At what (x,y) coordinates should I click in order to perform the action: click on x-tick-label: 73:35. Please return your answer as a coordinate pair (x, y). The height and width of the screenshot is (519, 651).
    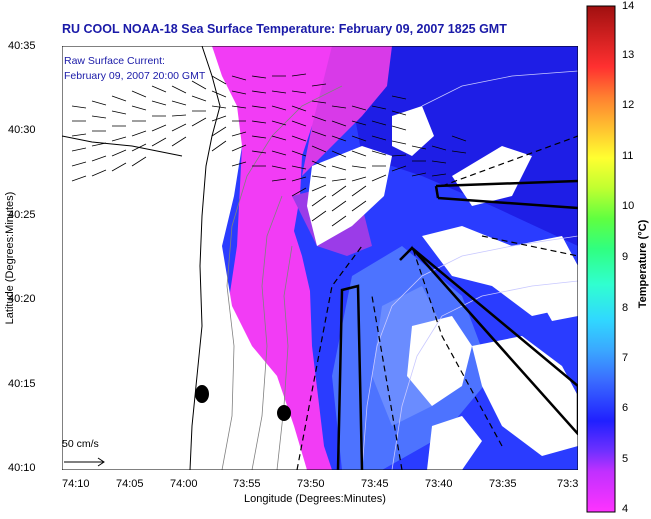
    Looking at the image, I should click on (503, 484).